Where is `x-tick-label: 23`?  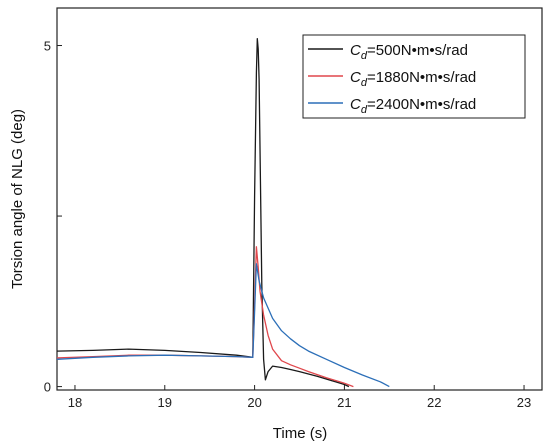
x-tick-label: 23 is located at coordinates (524, 402).